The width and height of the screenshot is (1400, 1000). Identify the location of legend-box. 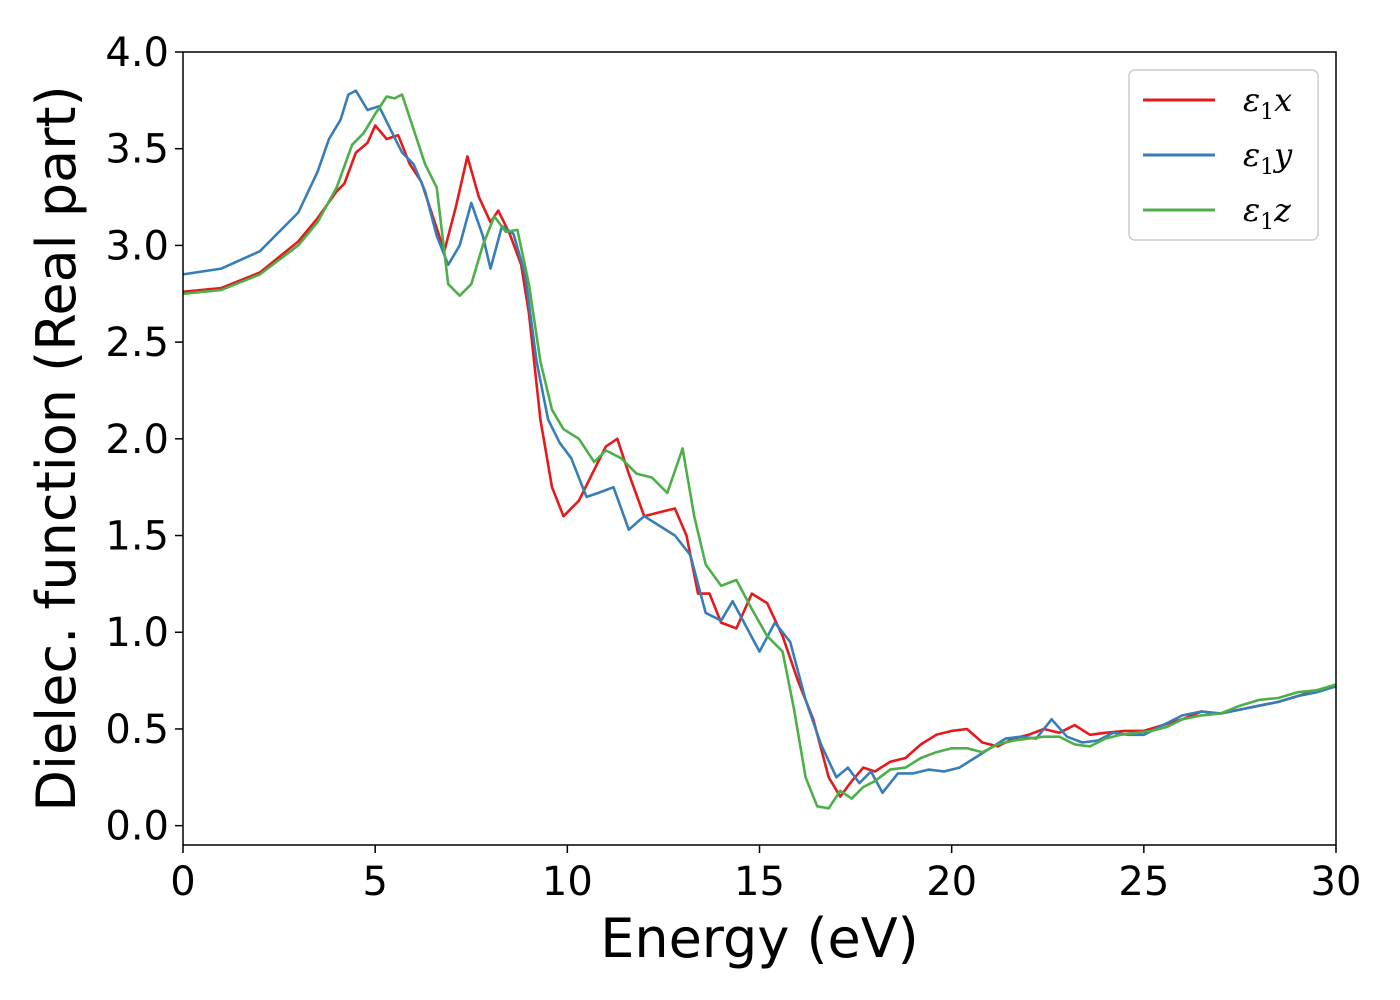
(1223, 155).